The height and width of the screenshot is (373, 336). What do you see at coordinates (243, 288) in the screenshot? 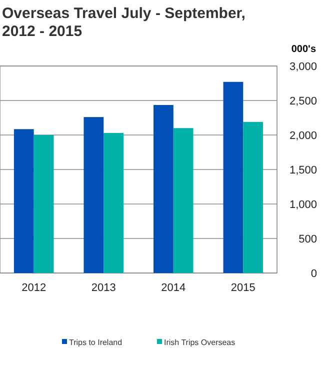
I see `x-tick-label: 2015` at bounding box center [243, 288].